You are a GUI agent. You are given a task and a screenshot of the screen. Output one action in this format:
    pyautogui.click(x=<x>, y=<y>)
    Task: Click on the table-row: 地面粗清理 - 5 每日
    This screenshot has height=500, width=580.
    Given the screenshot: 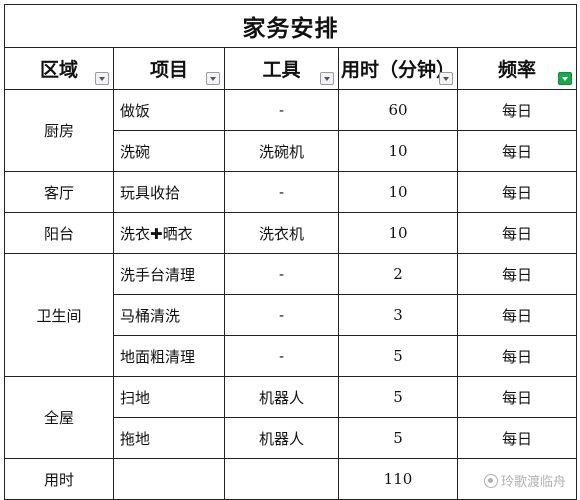 What is the action you would take?
    pyautogui.click(x=291, y=356)
    